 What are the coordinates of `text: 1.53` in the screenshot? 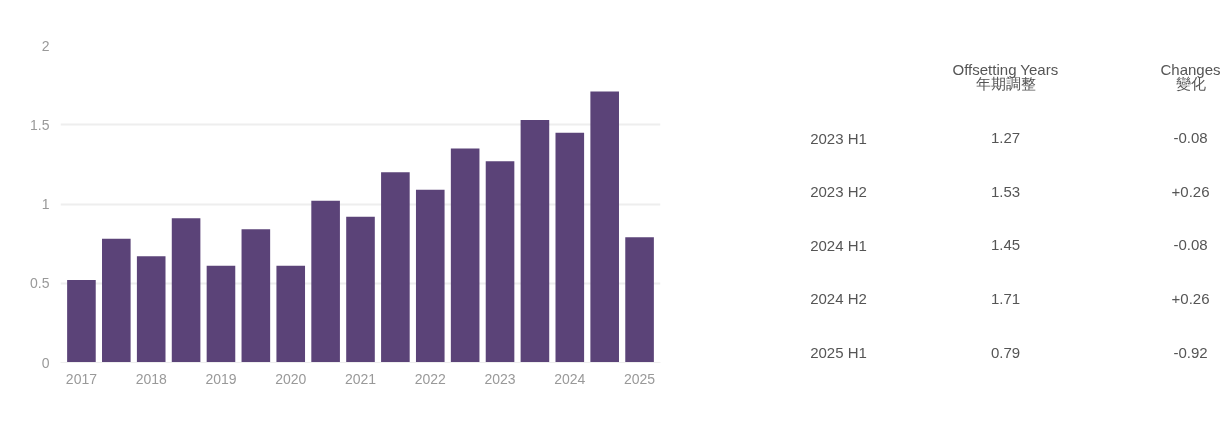 It's located at (1005, 191).